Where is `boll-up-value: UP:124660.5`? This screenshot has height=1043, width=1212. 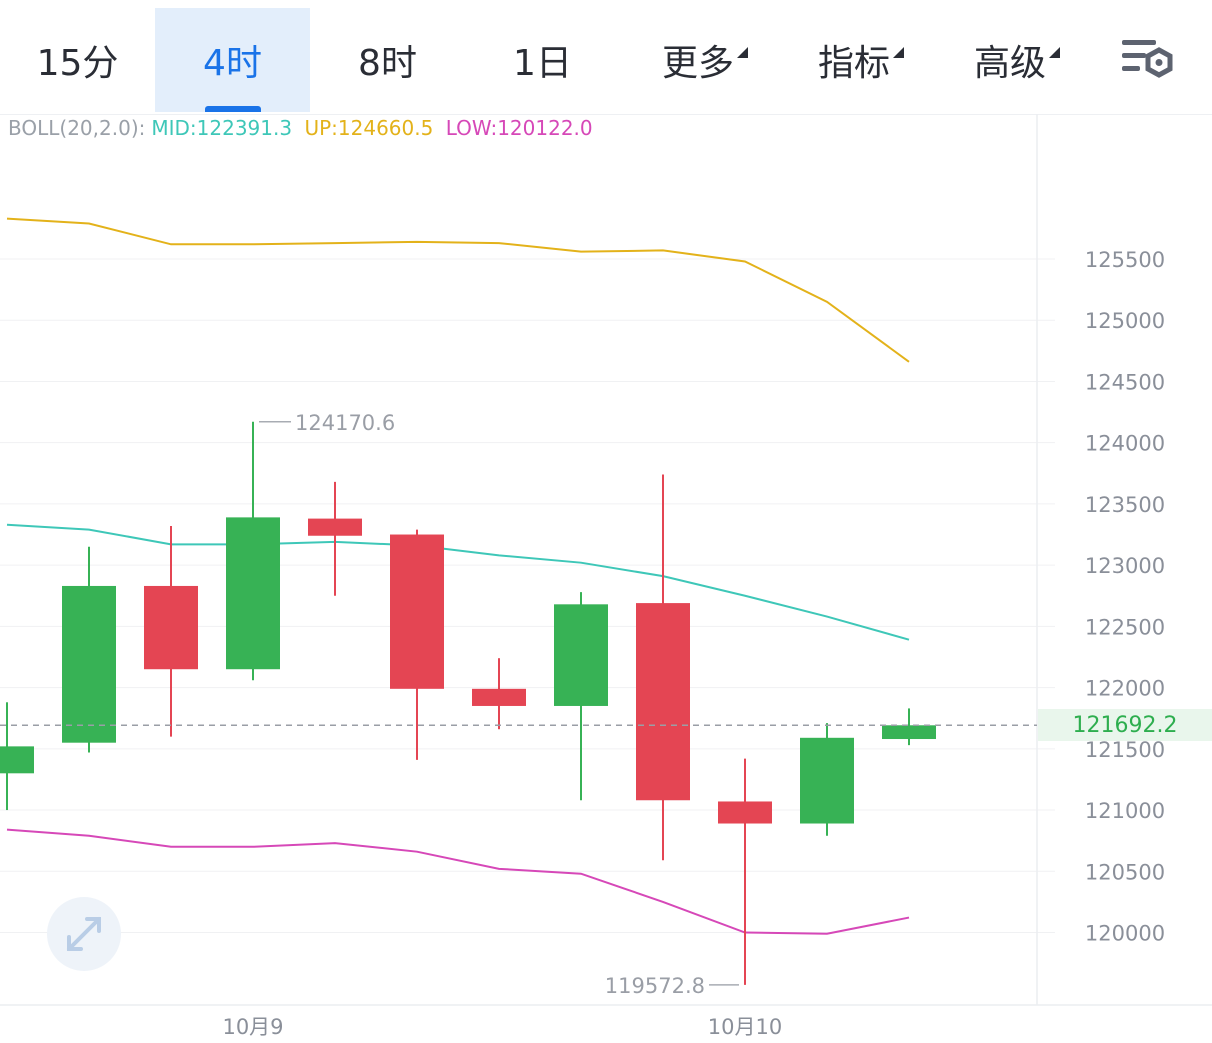 boll-up-value: UP:124660.5 is located at coordinates (369, 128).